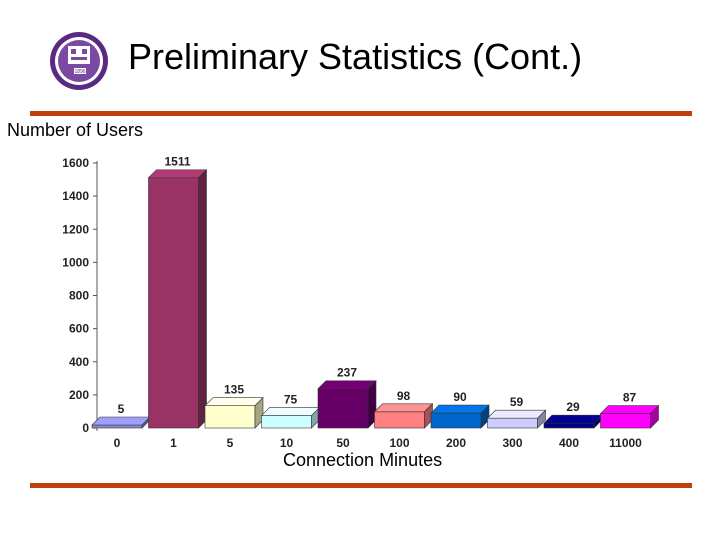 The height and width of the screenshot is (540, 720). Describe the element at coordinates (361, 113) in the screenshot. I see `title-divider` at that location.